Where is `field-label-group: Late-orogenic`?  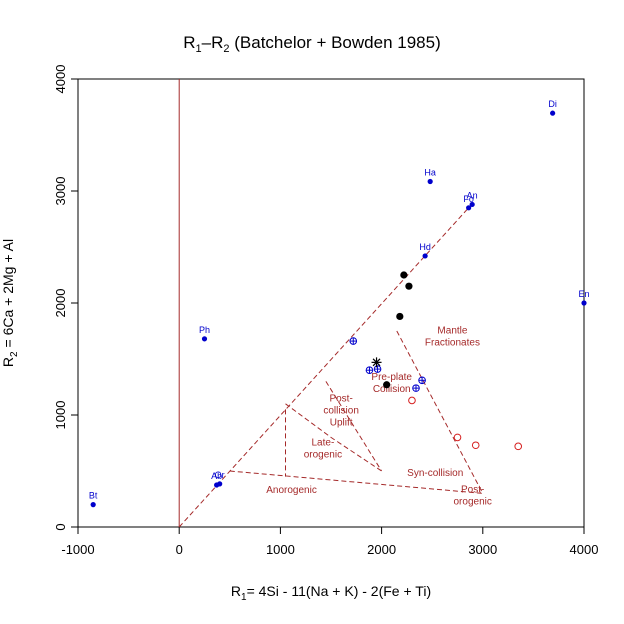 field-label-group: Late-orogenic is located at coordinates (323, 448).